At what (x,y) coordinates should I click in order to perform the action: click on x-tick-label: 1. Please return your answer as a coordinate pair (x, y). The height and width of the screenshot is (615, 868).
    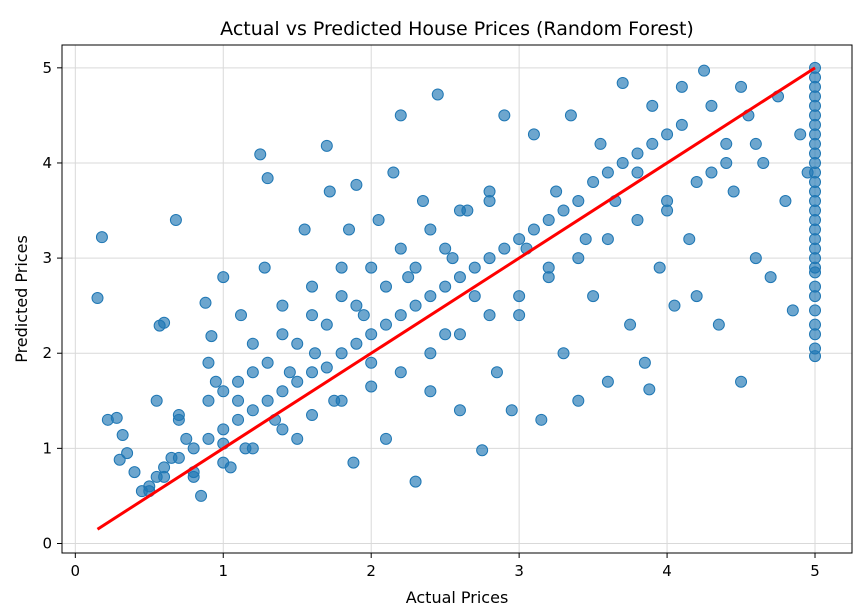
    Looking at the image, I should click on (223, 571).